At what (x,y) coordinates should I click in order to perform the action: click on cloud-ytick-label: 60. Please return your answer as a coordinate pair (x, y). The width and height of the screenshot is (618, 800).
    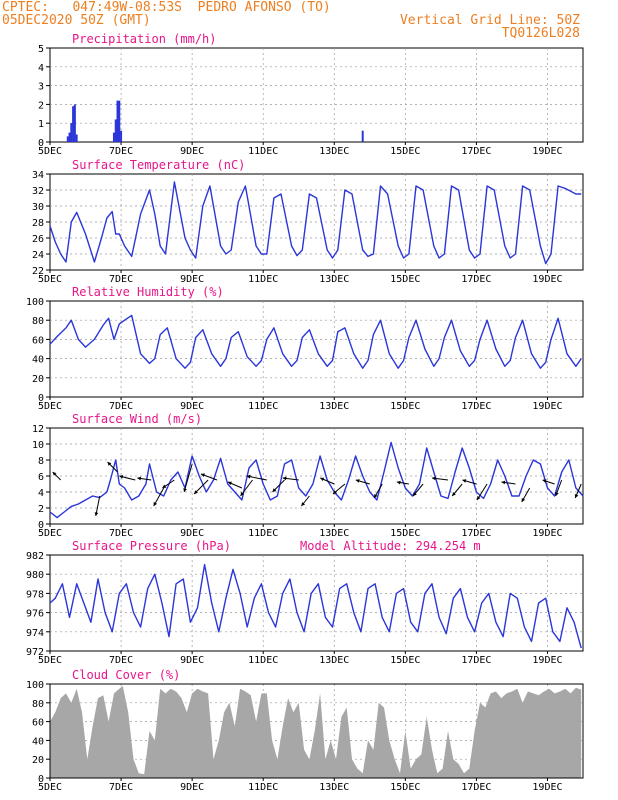
    Looking at the image, I should click on (38, 723).